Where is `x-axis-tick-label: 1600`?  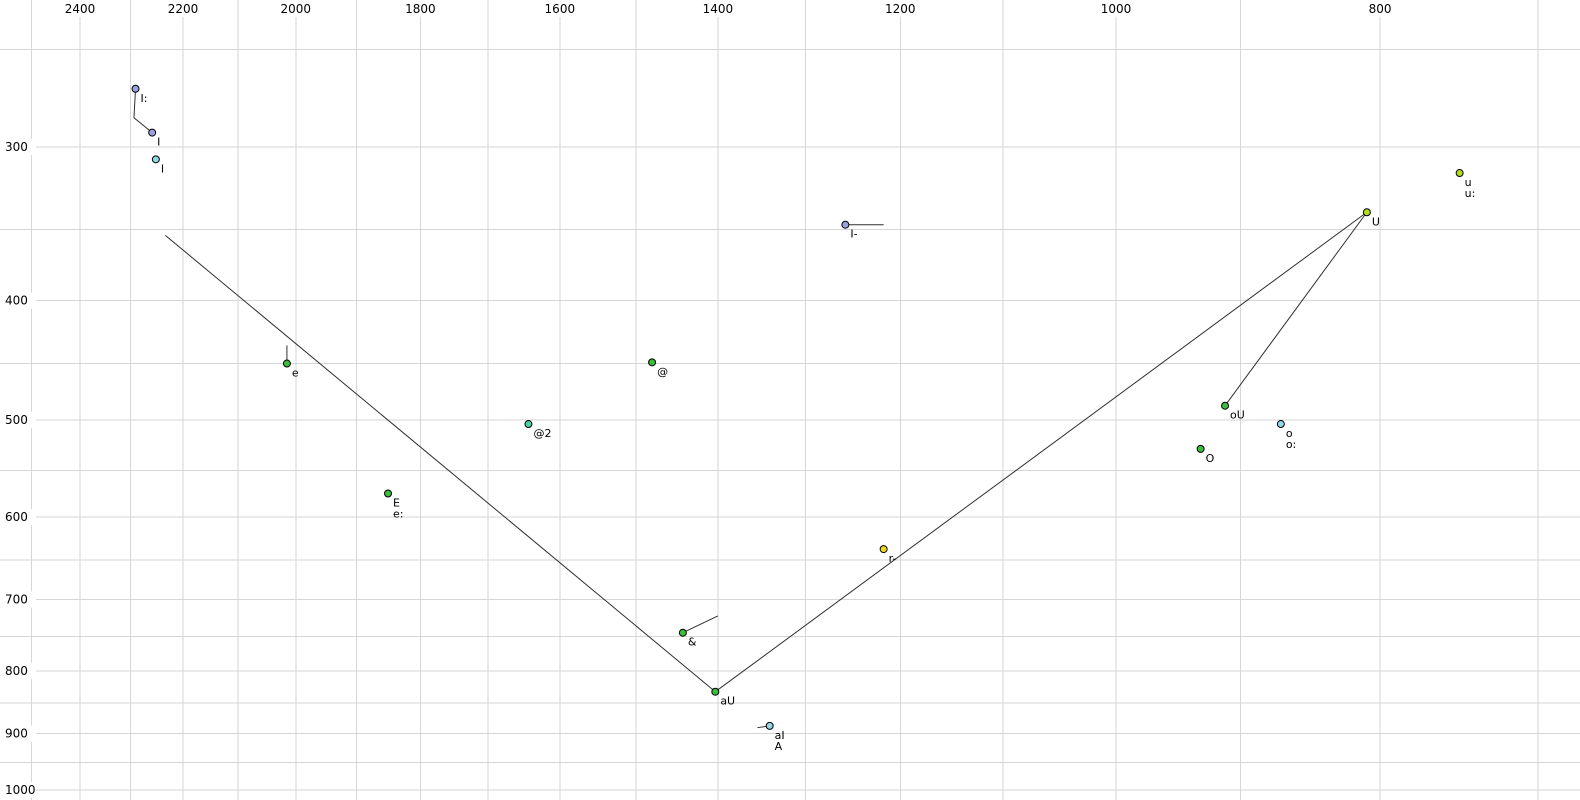
x-axis-tick-label: 1600 is located at coordinates (560, 9).